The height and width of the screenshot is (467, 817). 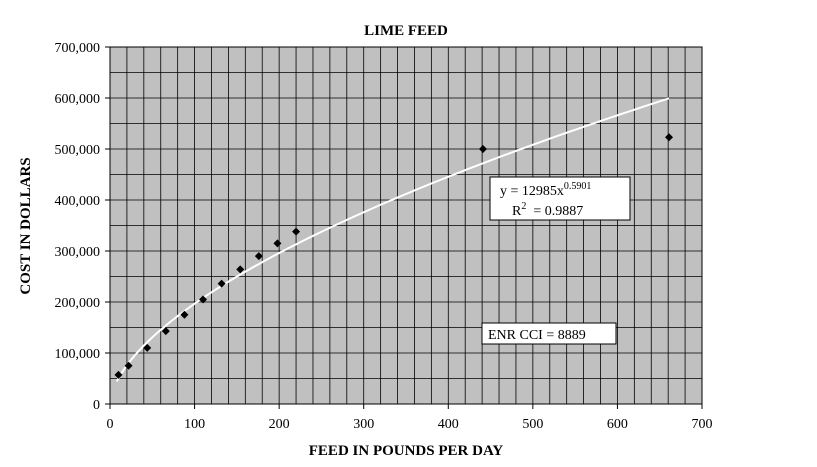 What do you see at coordinates (279, 424) in the screenshot?
I see `x-tick-label: 200` at bounding box center [279, 424].